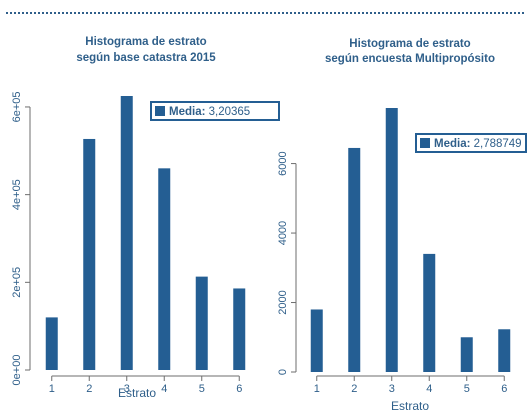 This screenshot has height=414, width=532. What do you see at coordinates (283, 163) in the screenshot?
I see `y-tick-label: 6000` at bounding box center [283, 163].